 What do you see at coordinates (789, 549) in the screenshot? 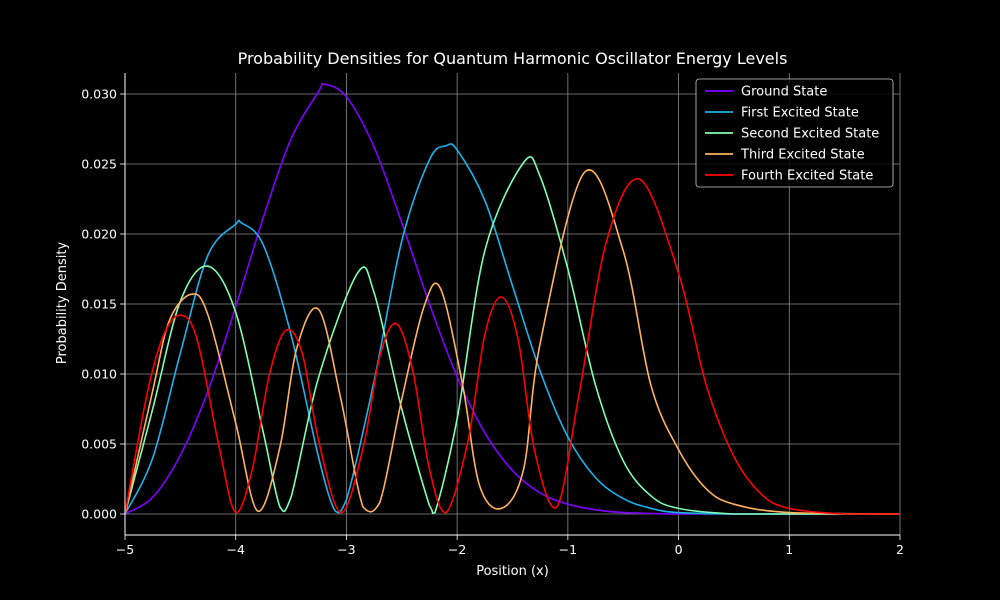
I see `x-tick-label: 1` at bounding box center [789, 549].